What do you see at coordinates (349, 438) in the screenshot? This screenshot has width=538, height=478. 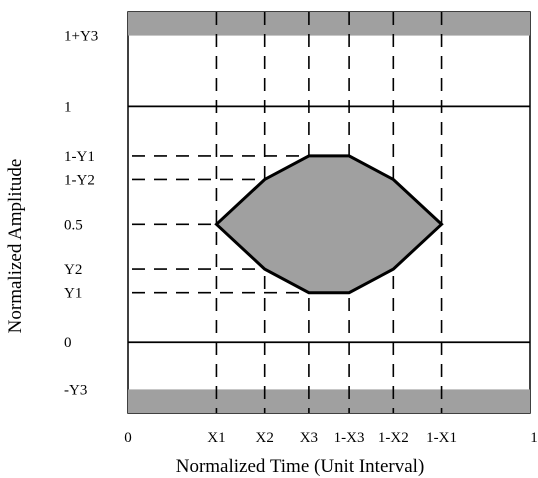 I see `x-tick-label: 1-X3` at bounding box center [349, 438].